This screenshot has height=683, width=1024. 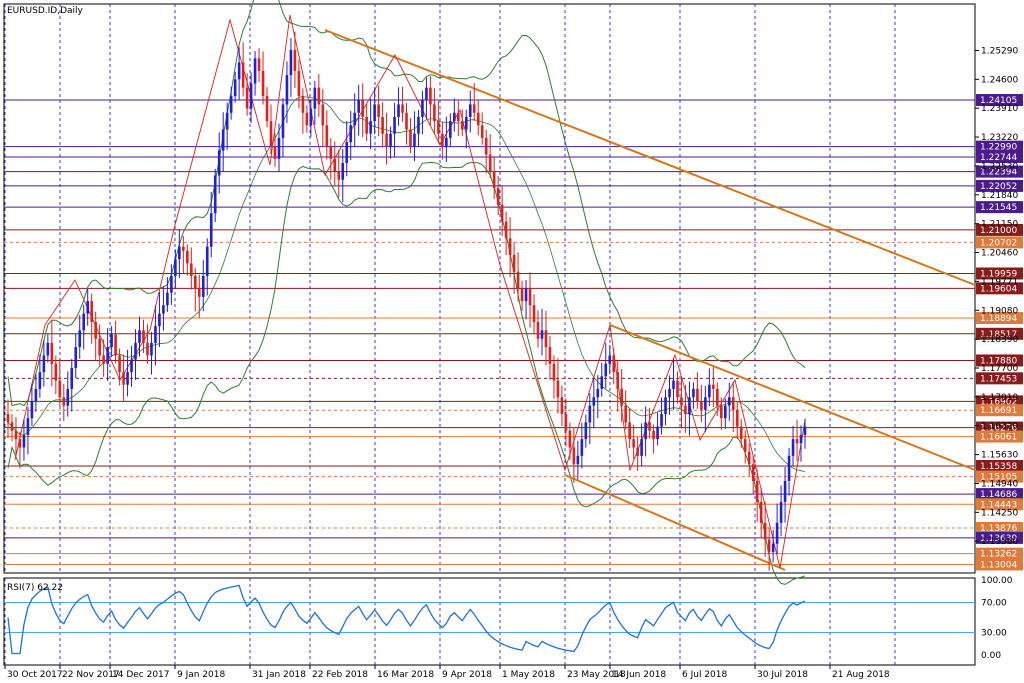 What do you see at coordinates (994, 604) in the screenshot?
I see `rsi-tick-label: 70.00` at bounding box center [994, 604].